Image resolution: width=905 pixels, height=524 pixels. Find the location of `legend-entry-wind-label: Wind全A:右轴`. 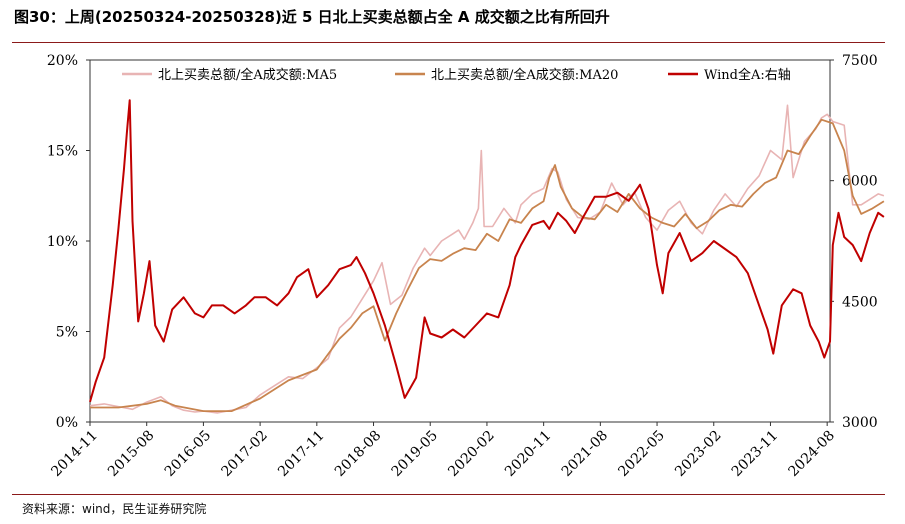

legend-entry-wind-label: Wind全A:右轴 is located at coordinates (747, 75).